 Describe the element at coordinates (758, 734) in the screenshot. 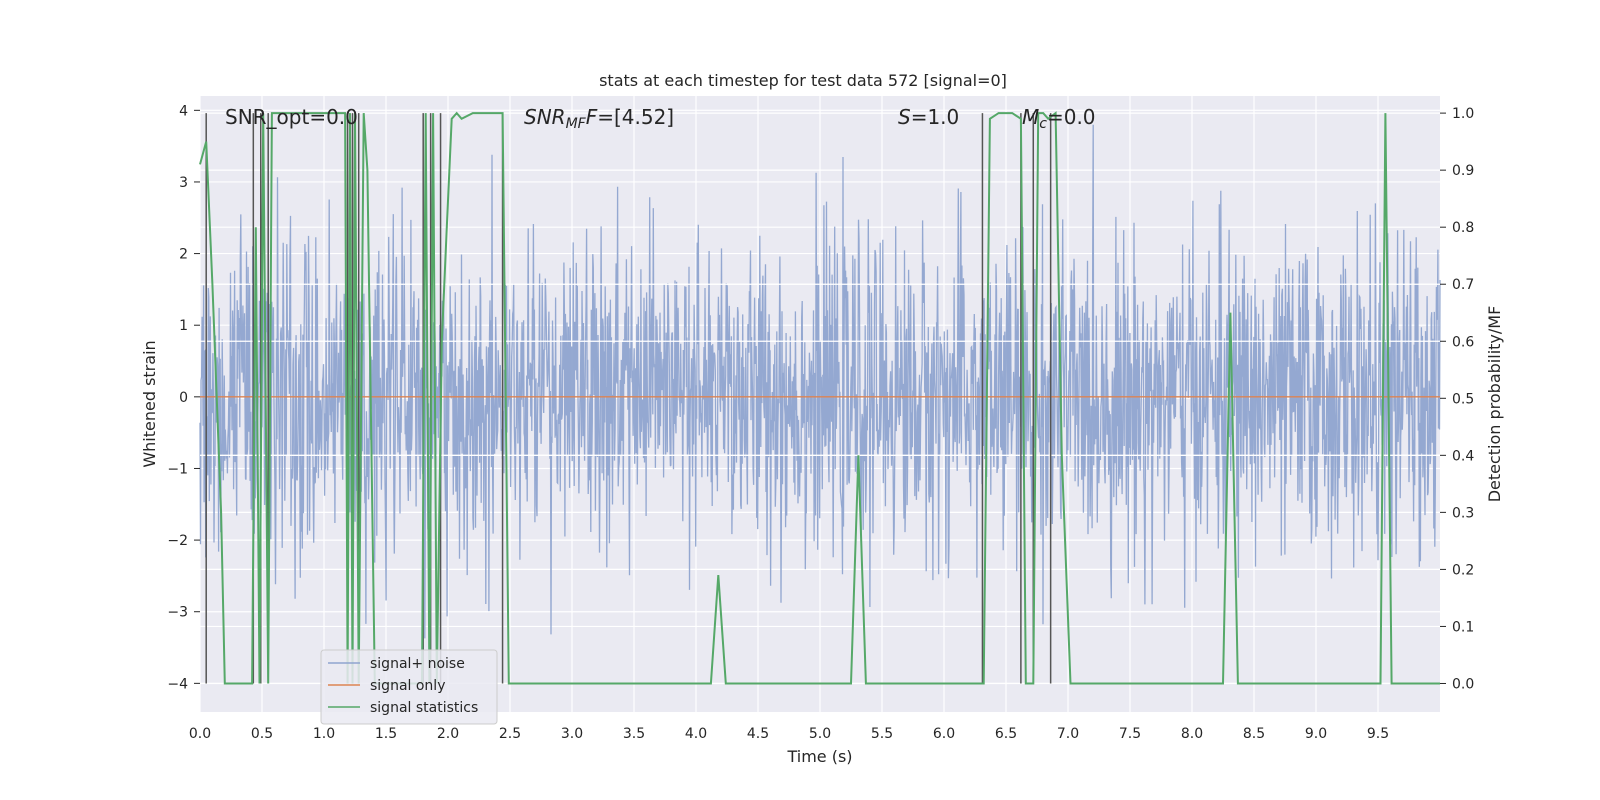

I see `x-tick-label: 4.5` at that location.